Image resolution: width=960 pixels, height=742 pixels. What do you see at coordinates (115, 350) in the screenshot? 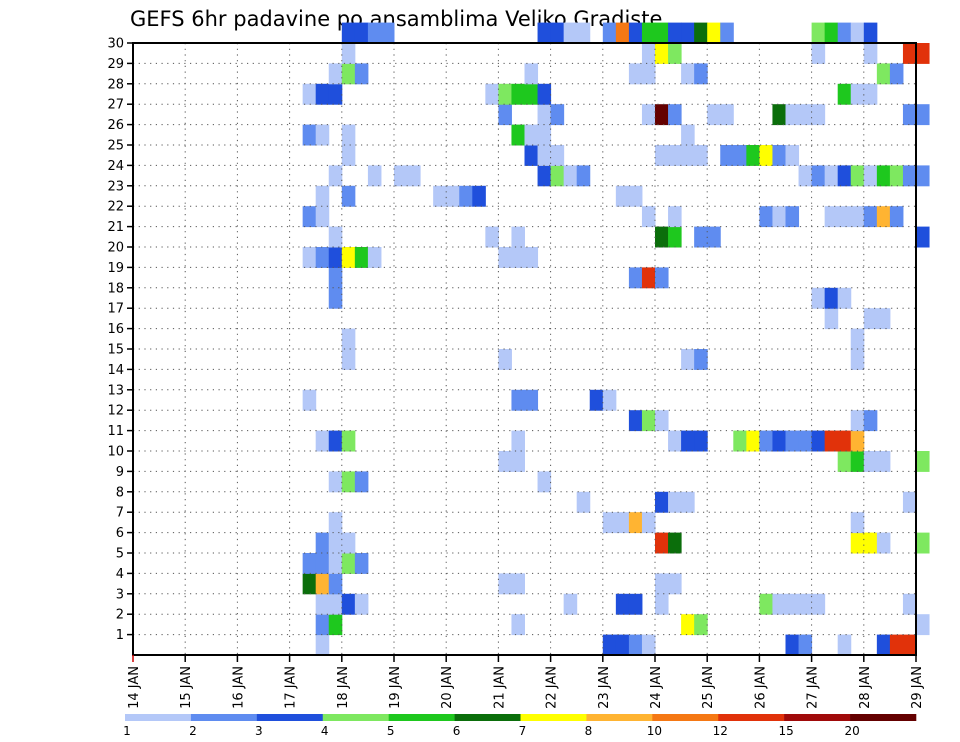
I see `y-tick-label: 15` at bounding box center [115, 350].